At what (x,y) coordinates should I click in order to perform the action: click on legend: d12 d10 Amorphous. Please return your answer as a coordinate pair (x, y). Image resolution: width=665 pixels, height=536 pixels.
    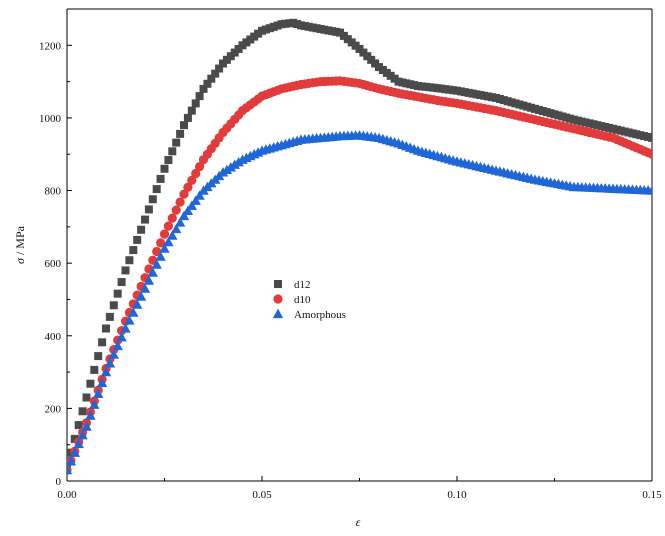
    Looking at the image, I should click on (309, 300).